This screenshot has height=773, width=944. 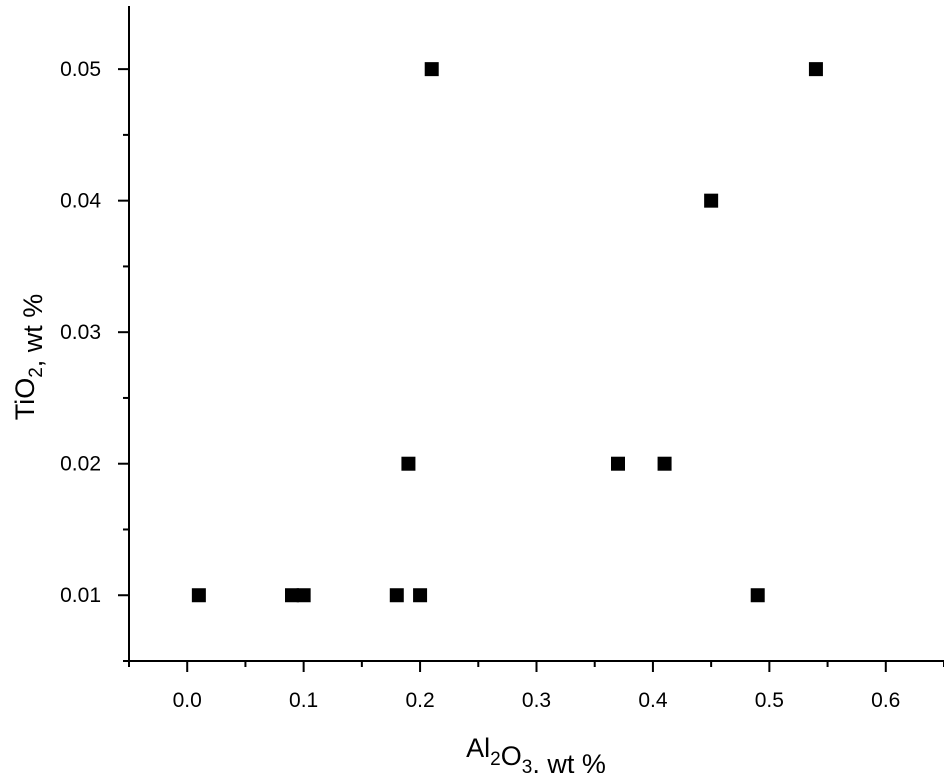 What do you see at coordinates (94, 360) in the screenshot?
I see `y-axis-ticks: 0.01 0.02 0.03 0.04 0.05` at bounding box center [94, 360].